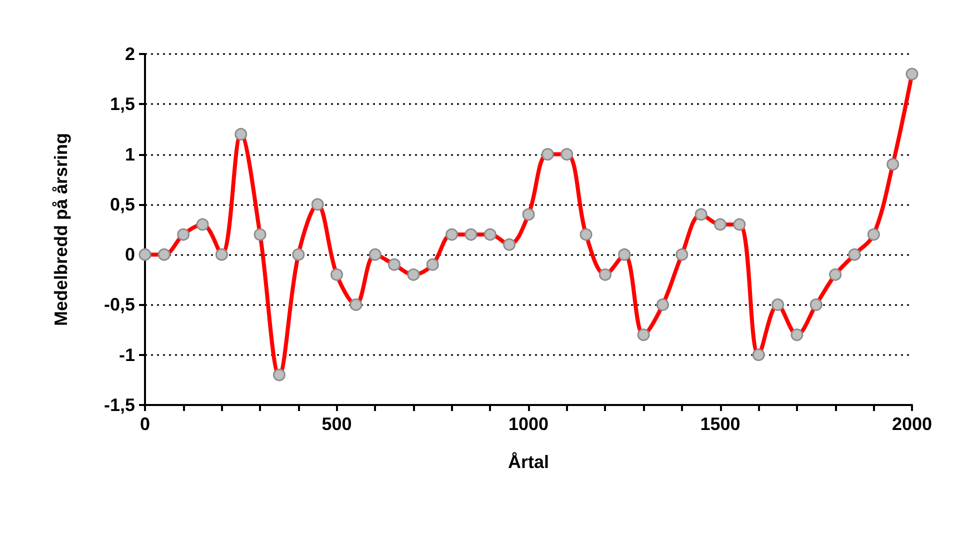 The height and width of the screenshot is (540, 962). What do you see at coordinates (122, 204) in the screenshot?
I see `y-tick-label: 0,5` at bounding box center [122, 204].